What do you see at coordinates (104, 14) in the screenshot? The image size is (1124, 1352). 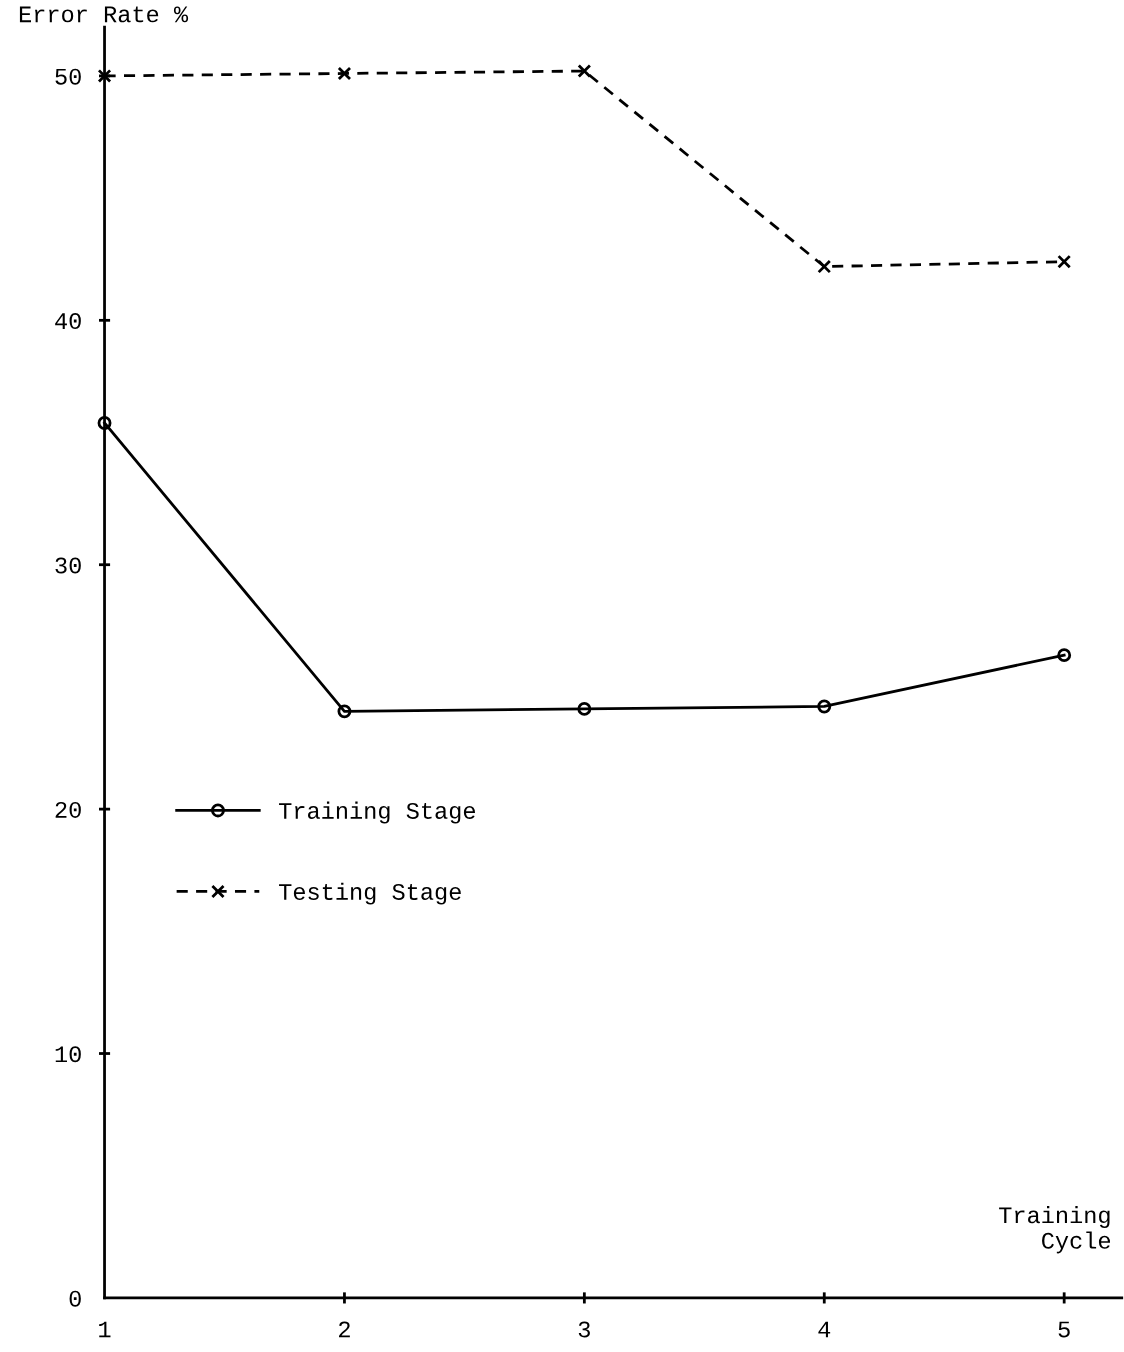 I see `y-axis-title: Error Rate %` at bounding box center [104, 14].